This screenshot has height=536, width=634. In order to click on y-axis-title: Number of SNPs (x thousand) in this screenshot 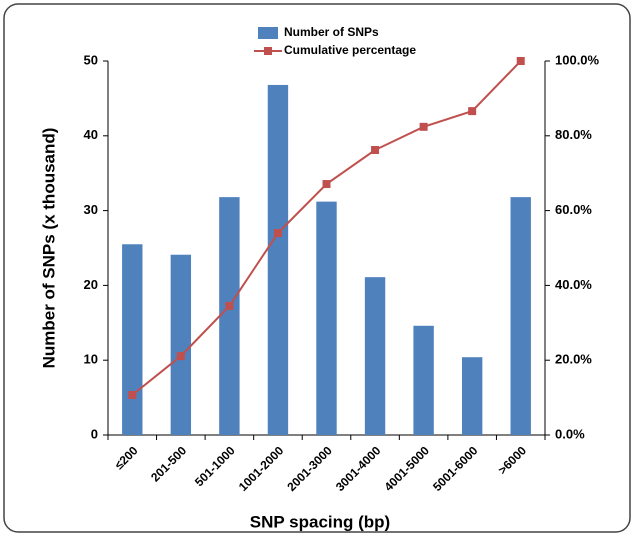, I will do `click(48, 248)`.